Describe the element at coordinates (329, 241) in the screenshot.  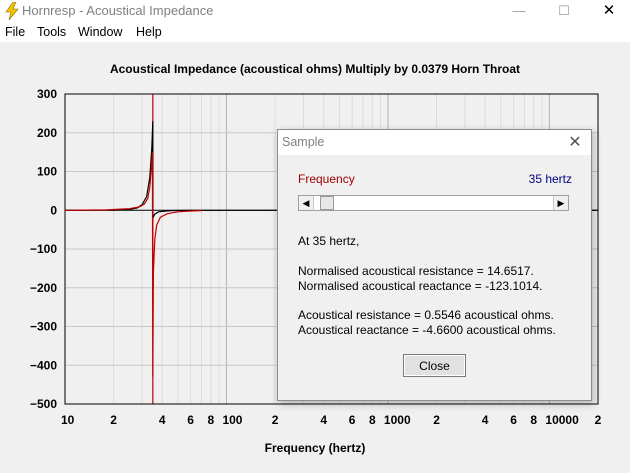
I see `at-frequency-text: At 35 hertz,` at that location.